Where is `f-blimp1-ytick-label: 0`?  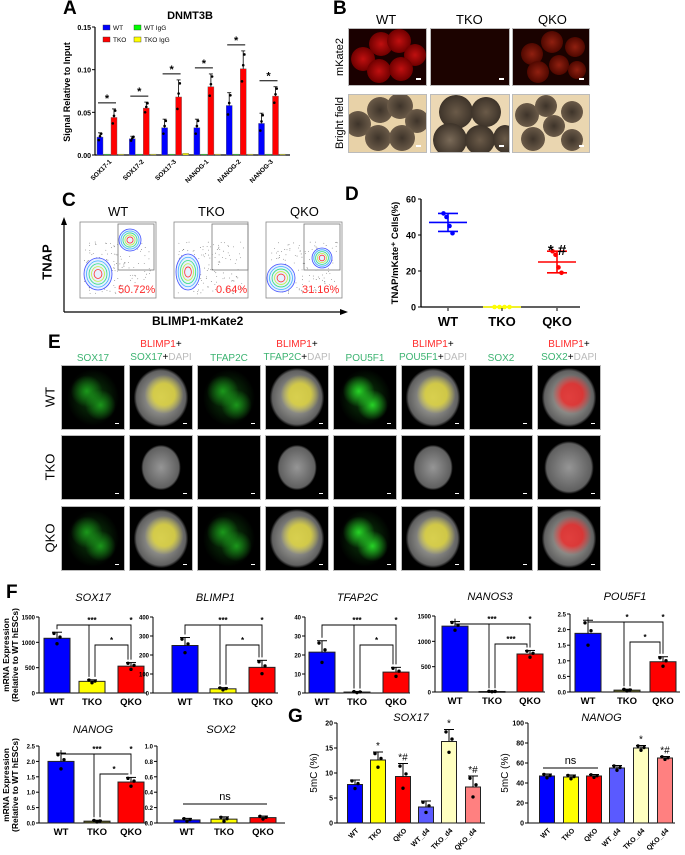 f-blimp1-ytick-label: 0 is located at coordinates (148, 695).